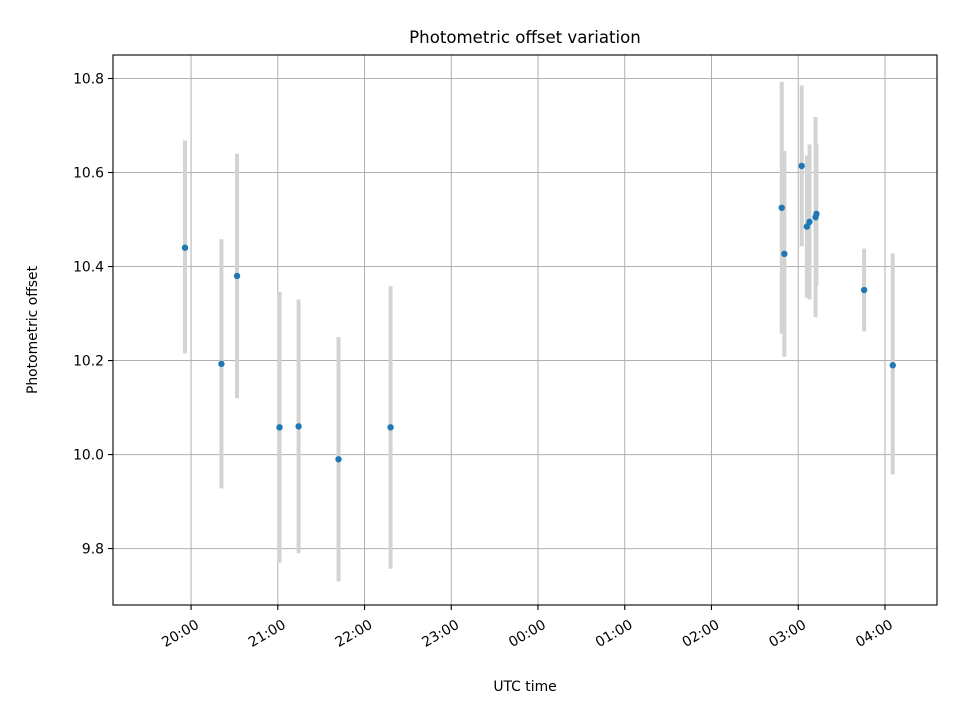 This screenshot has width=960, height=720. Describe the element at coordinates (701, 634) in the screenshot. I see `x-tick-label: 02:00` at that location.